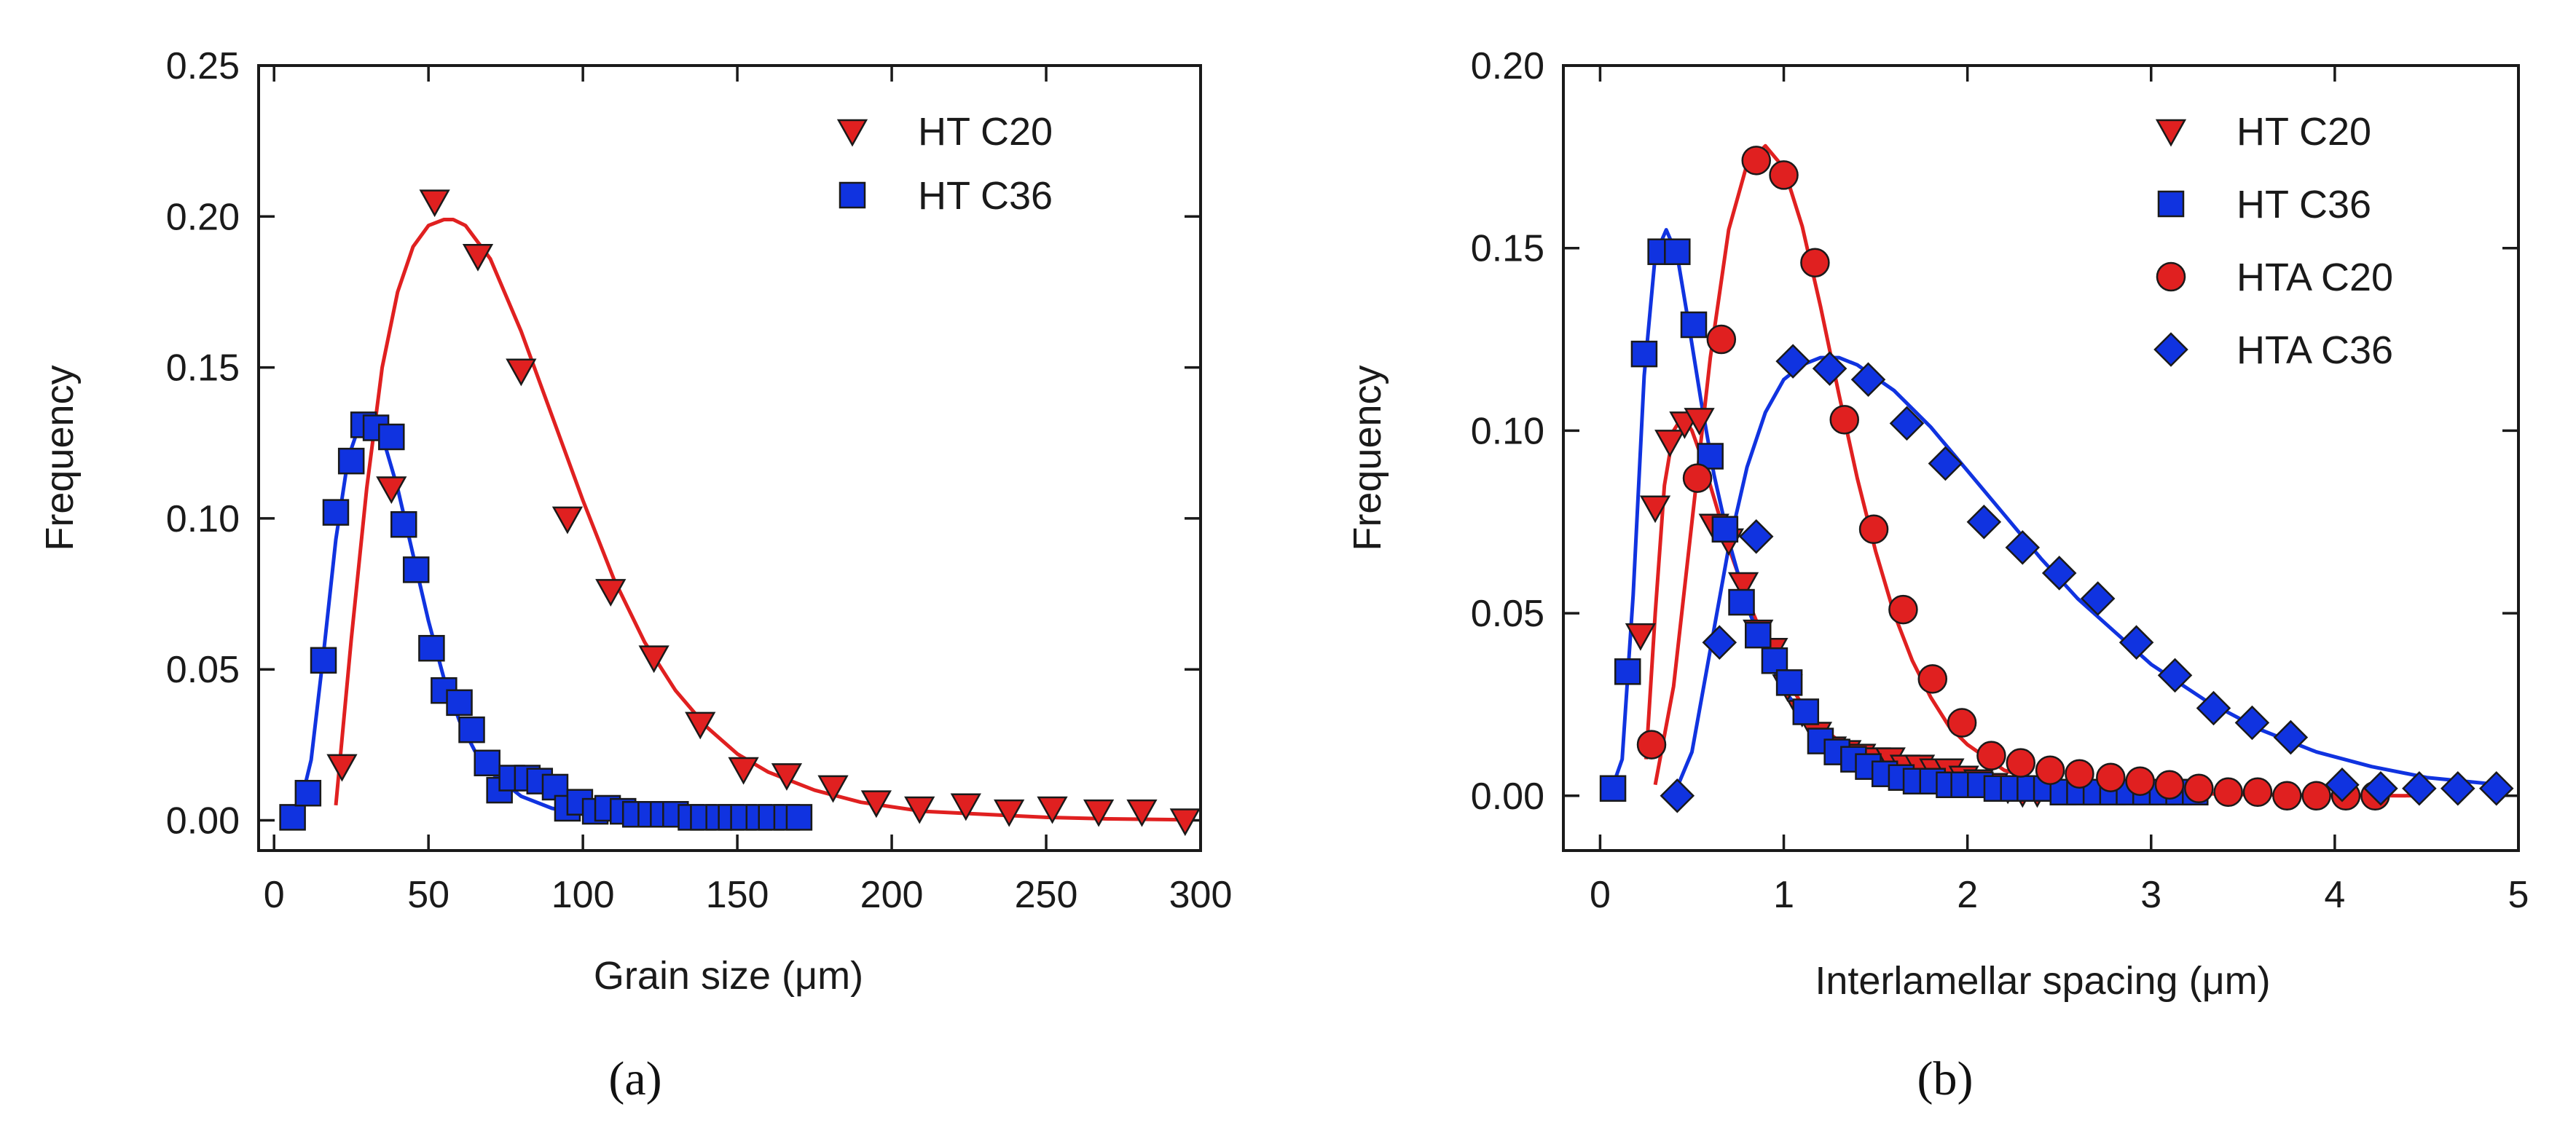 This screenshot has height=1136, width=2576. I want to click on y-tick-label: 0.10, so click(203, 519).